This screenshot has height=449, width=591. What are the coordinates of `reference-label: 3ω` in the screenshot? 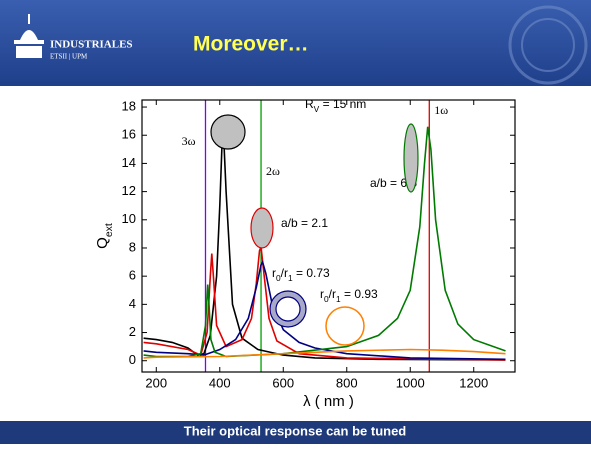 It's located at (189, 141).